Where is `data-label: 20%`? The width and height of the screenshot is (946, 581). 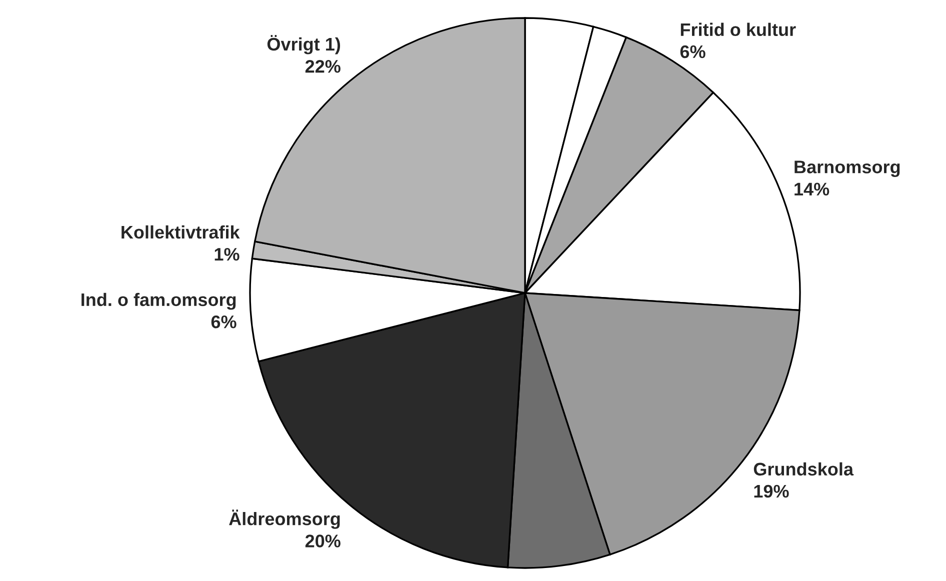 data-label: 20% is located at coordinates (322, 541).